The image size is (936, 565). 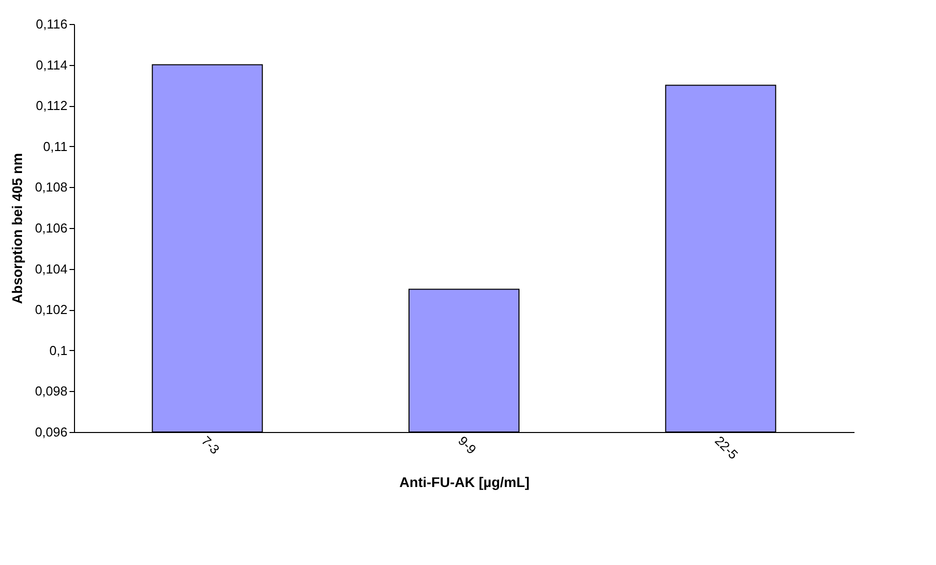 What do you see at coordinates (52, 106) in the screenshot?
I see `y-tick-label: 0,112` at bounding box center [52, 106].